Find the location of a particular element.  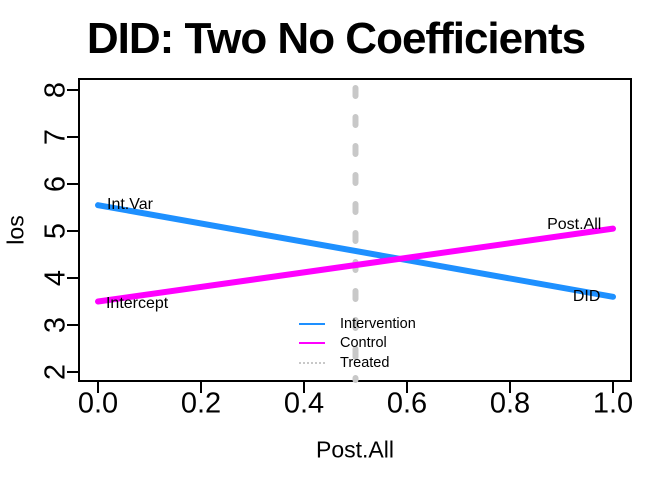

y-axis-title: los is located at coordinates (15, 230).